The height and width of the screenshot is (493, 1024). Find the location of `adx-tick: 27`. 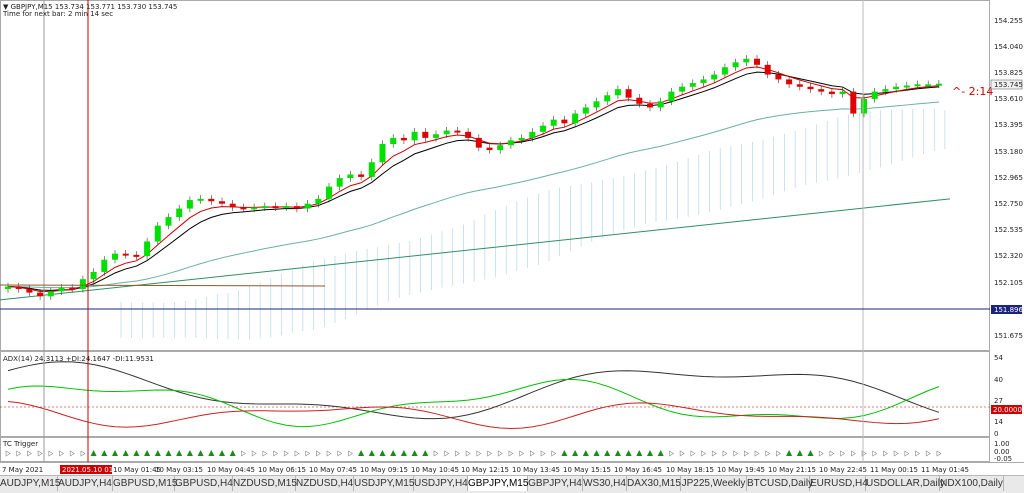

adx-tick: 27 is located at coordinates (998, 401).